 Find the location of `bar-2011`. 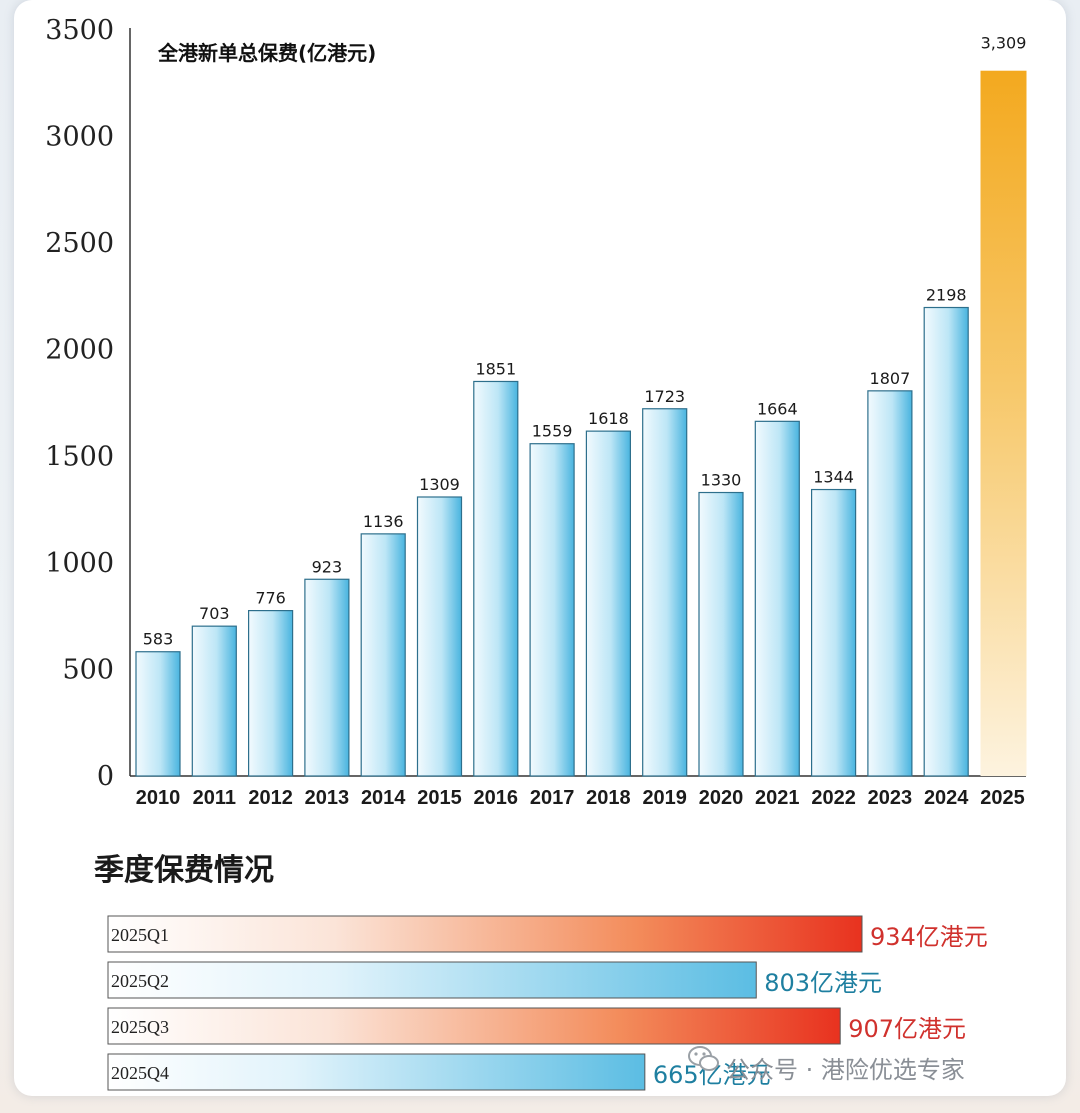

bar-2011 is located at coordinates (214, 701).